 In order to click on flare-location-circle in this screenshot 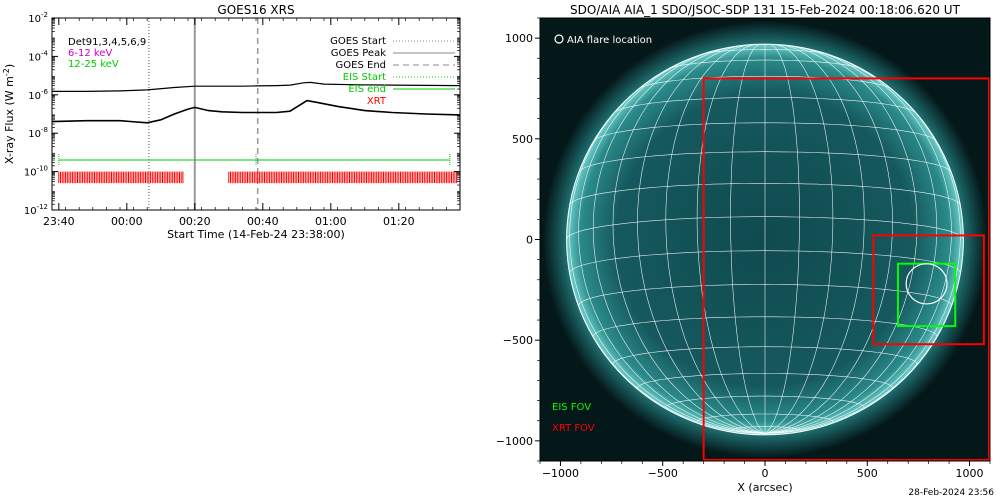, I will do `click(926, 284)`.